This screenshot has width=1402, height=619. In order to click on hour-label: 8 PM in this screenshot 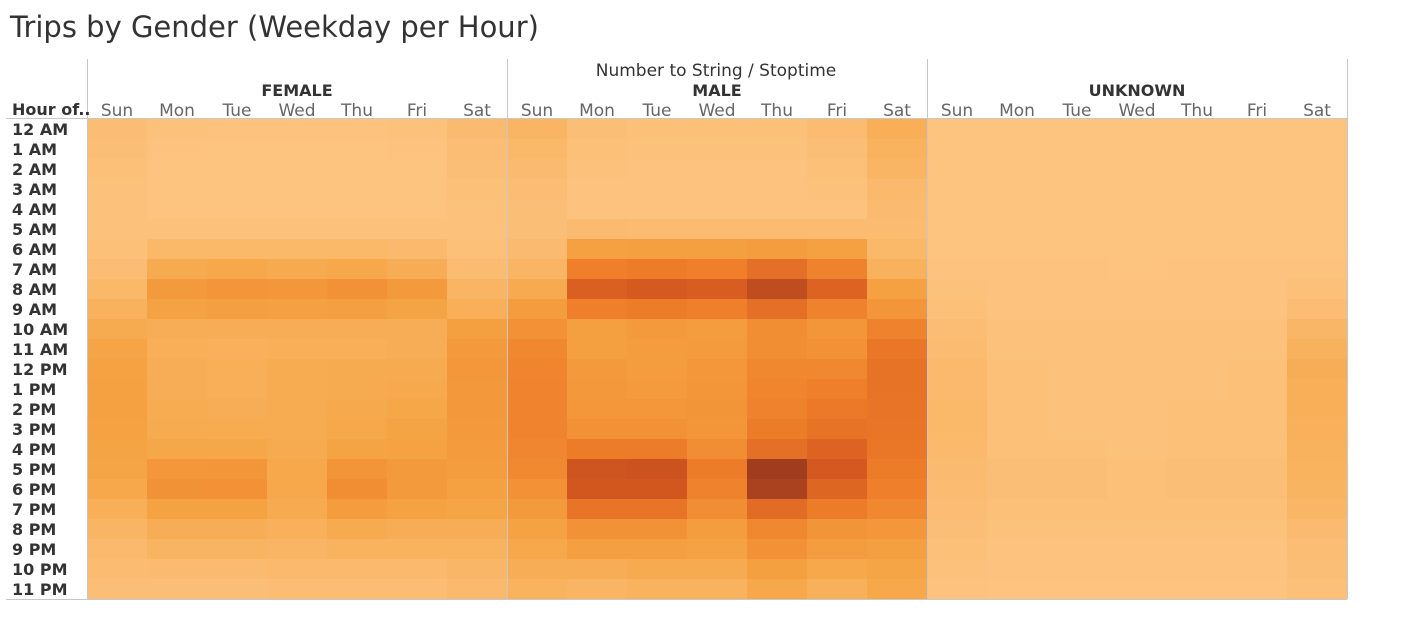, I will do `click(34, 529)`.